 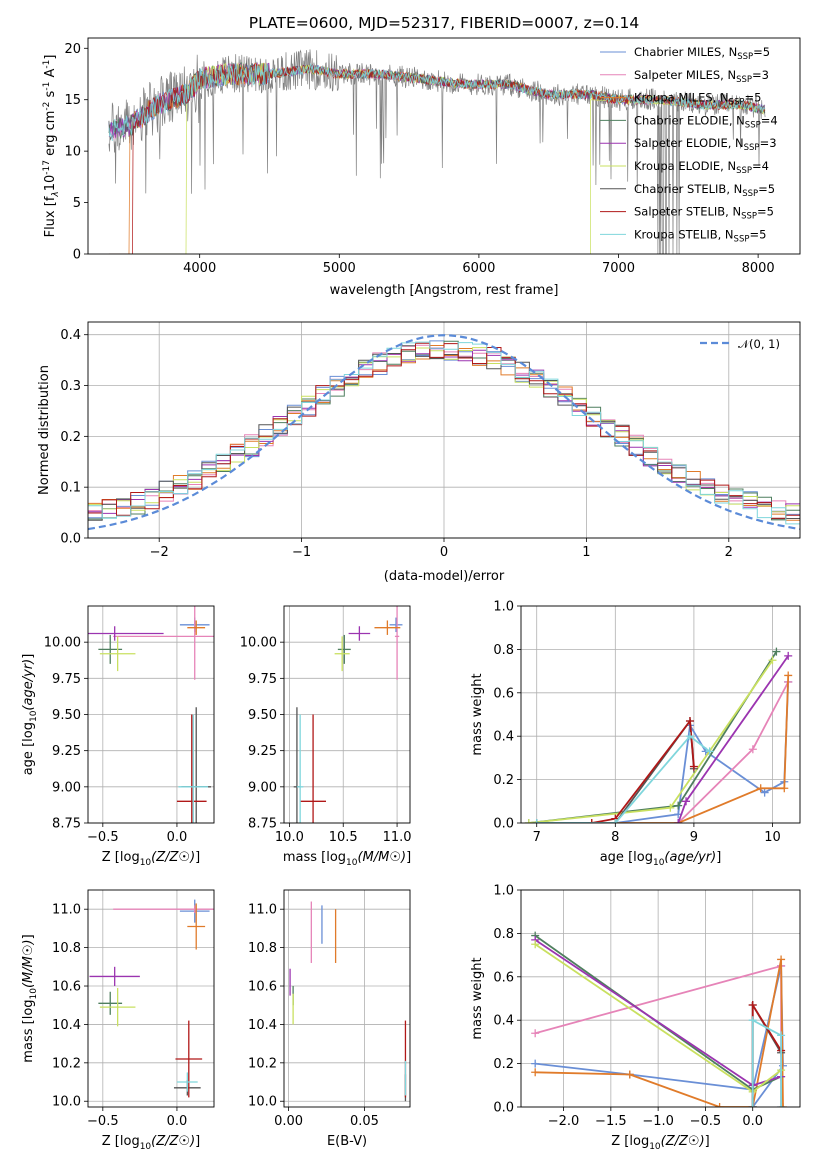 I want to click on y-axis-label-part: -2, so click(x=47, y=106).